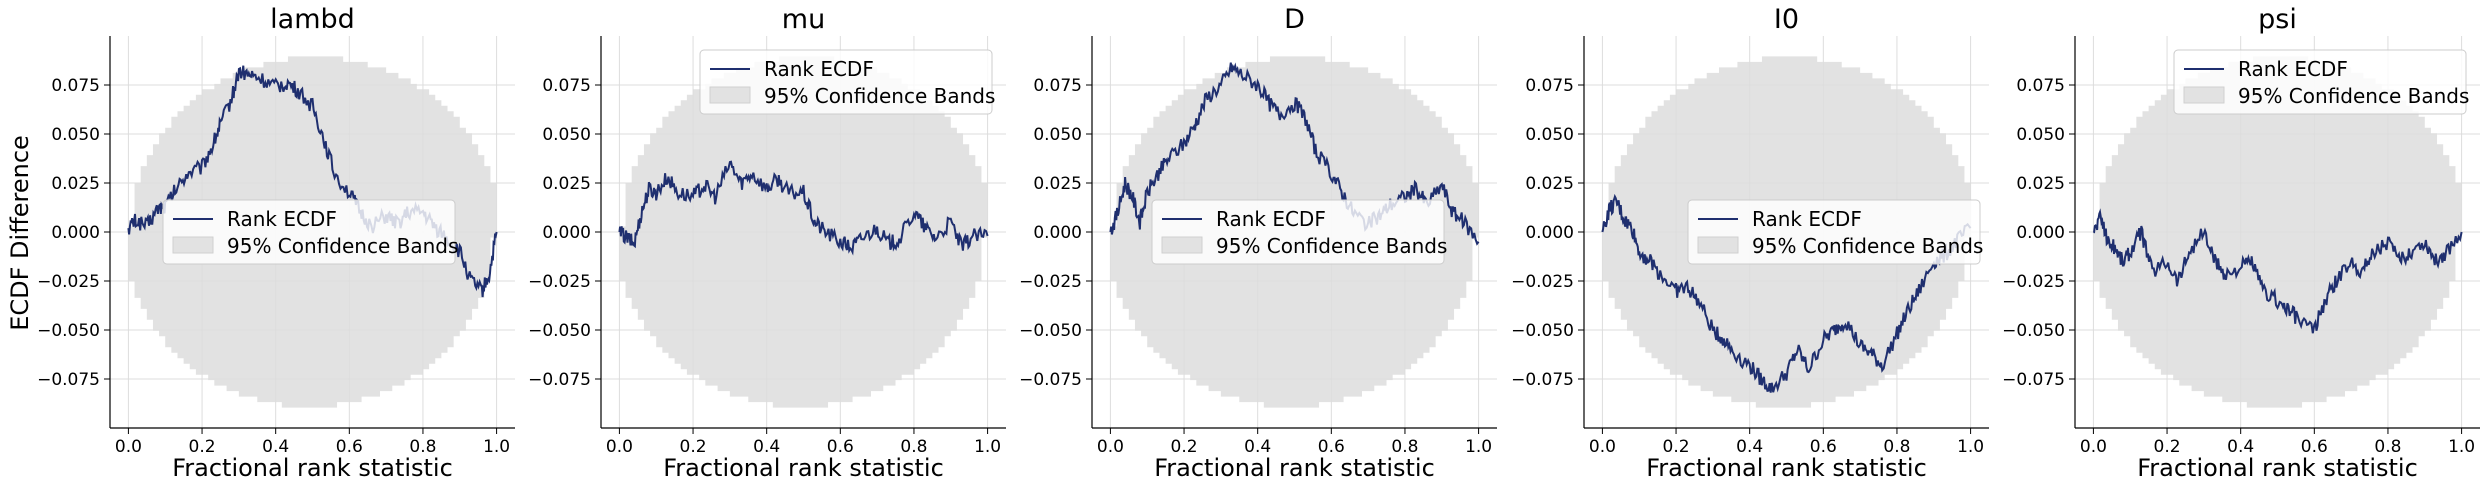 This screenshot has width=2490, height=490. I want to click on panel-title: I0, so click(1786, 19).